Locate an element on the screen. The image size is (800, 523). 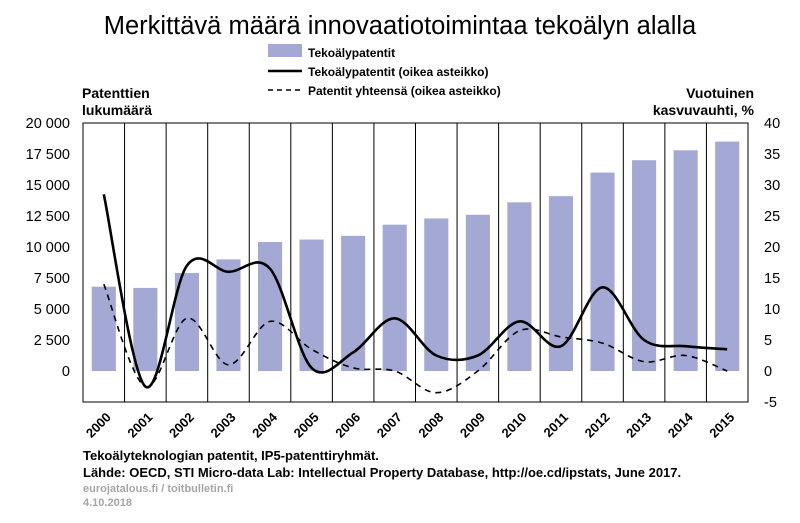
x-tick-label: 2005 is located at coordinates (306, 425).